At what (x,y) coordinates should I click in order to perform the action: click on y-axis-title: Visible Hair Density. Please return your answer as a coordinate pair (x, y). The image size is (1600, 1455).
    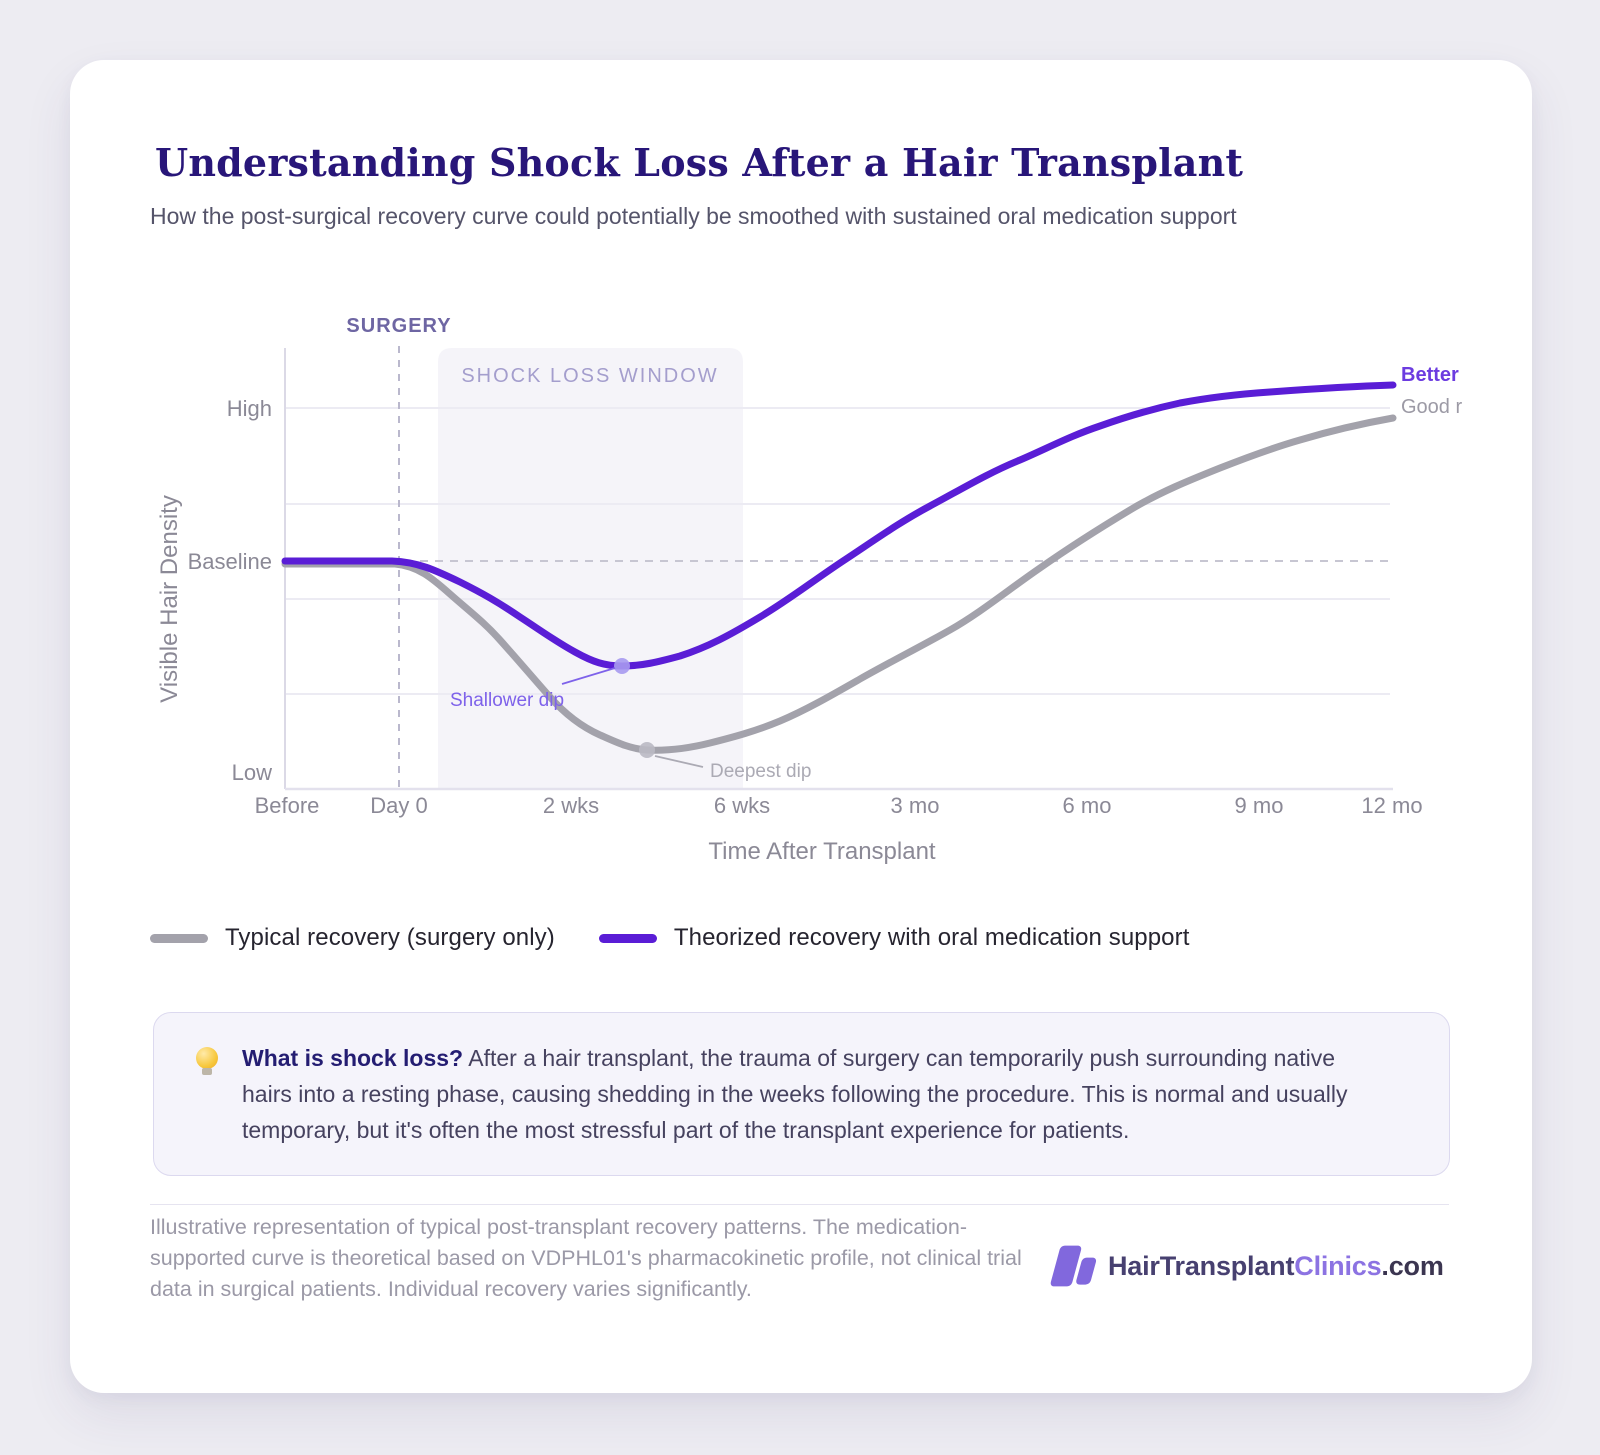
    Looking at the image, I should click on (169, 599).